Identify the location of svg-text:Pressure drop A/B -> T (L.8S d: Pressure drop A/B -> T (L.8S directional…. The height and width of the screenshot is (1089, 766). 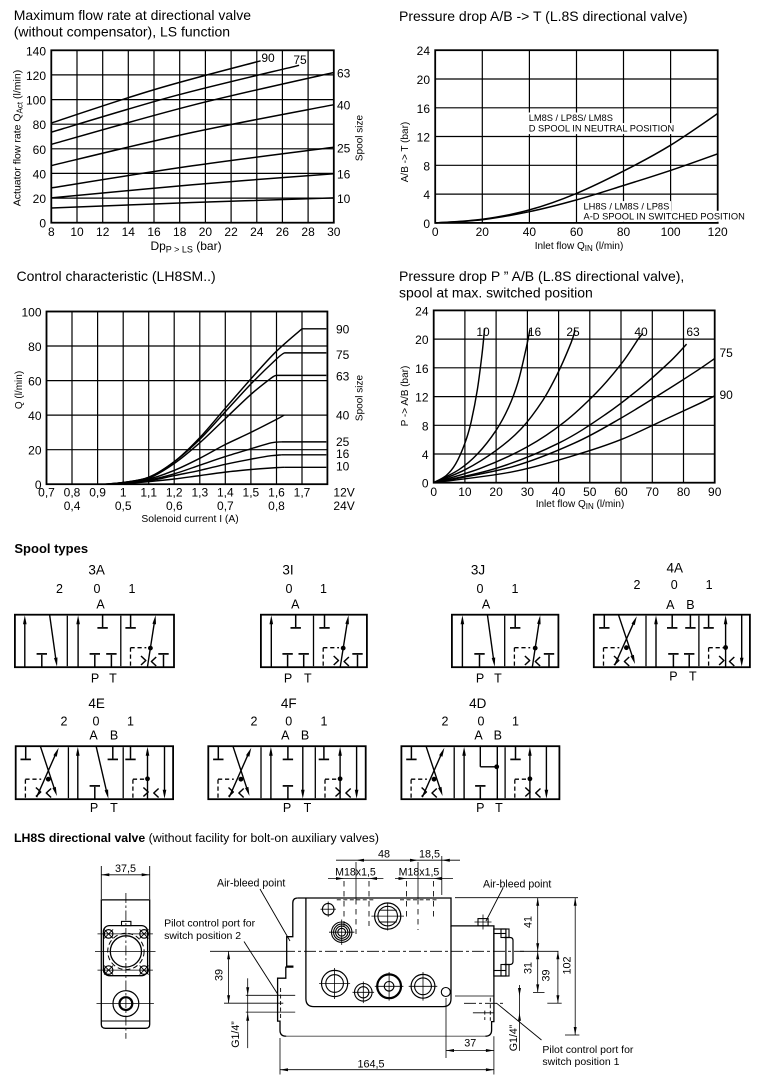
(543, 16).